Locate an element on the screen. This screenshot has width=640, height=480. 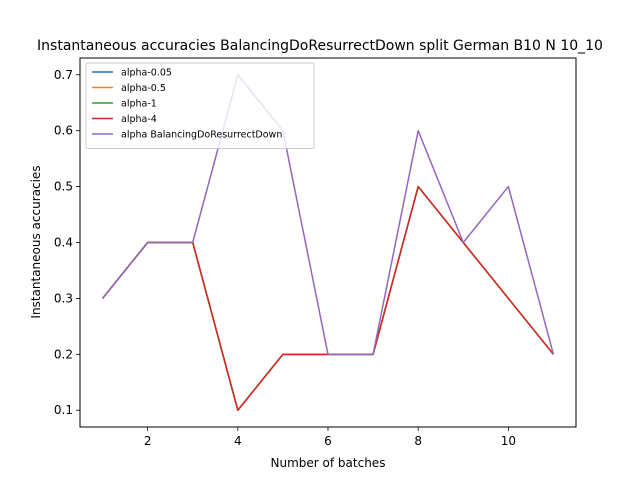
y-tick-label: 0.2 is located at coordinates (63, 354).